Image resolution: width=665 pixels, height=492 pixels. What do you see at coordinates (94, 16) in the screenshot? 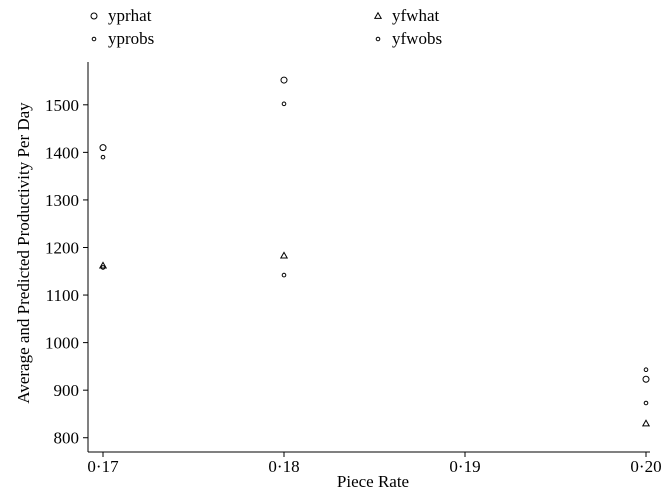
I see `legend-marker-yprhat` at bounding box center [94, 16].